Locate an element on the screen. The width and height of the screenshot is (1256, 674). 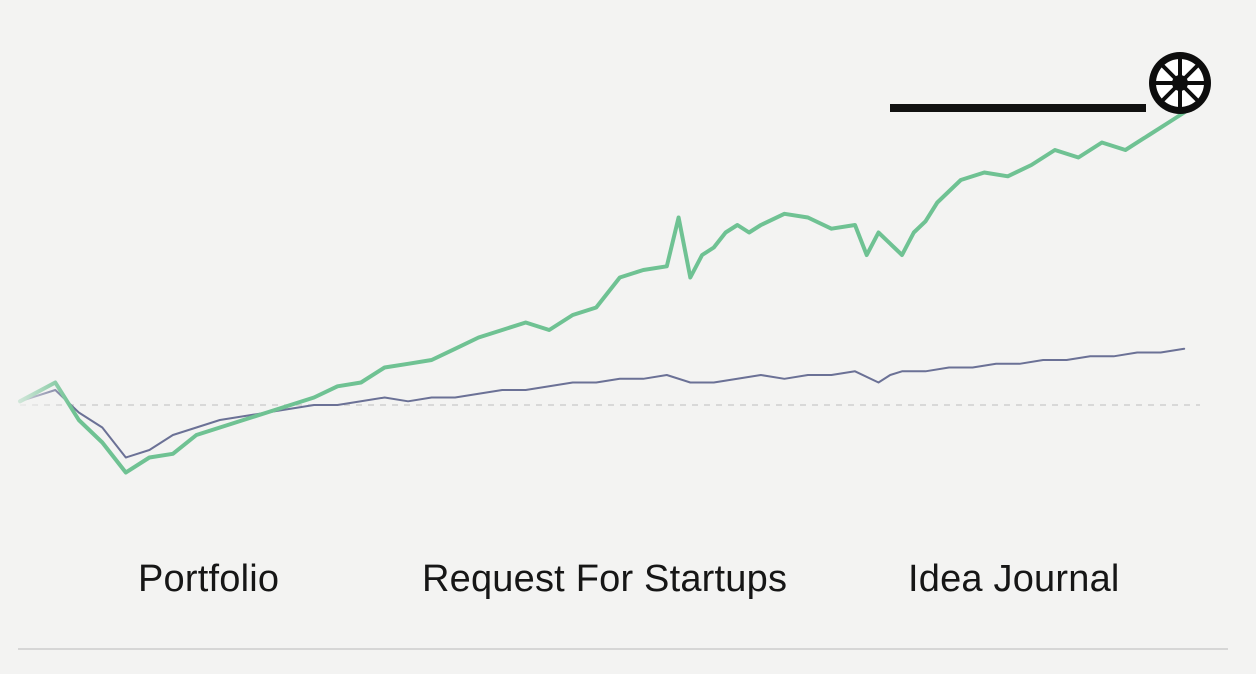
tab-portfolio: Portfolio is located at coordinates (209, 579).